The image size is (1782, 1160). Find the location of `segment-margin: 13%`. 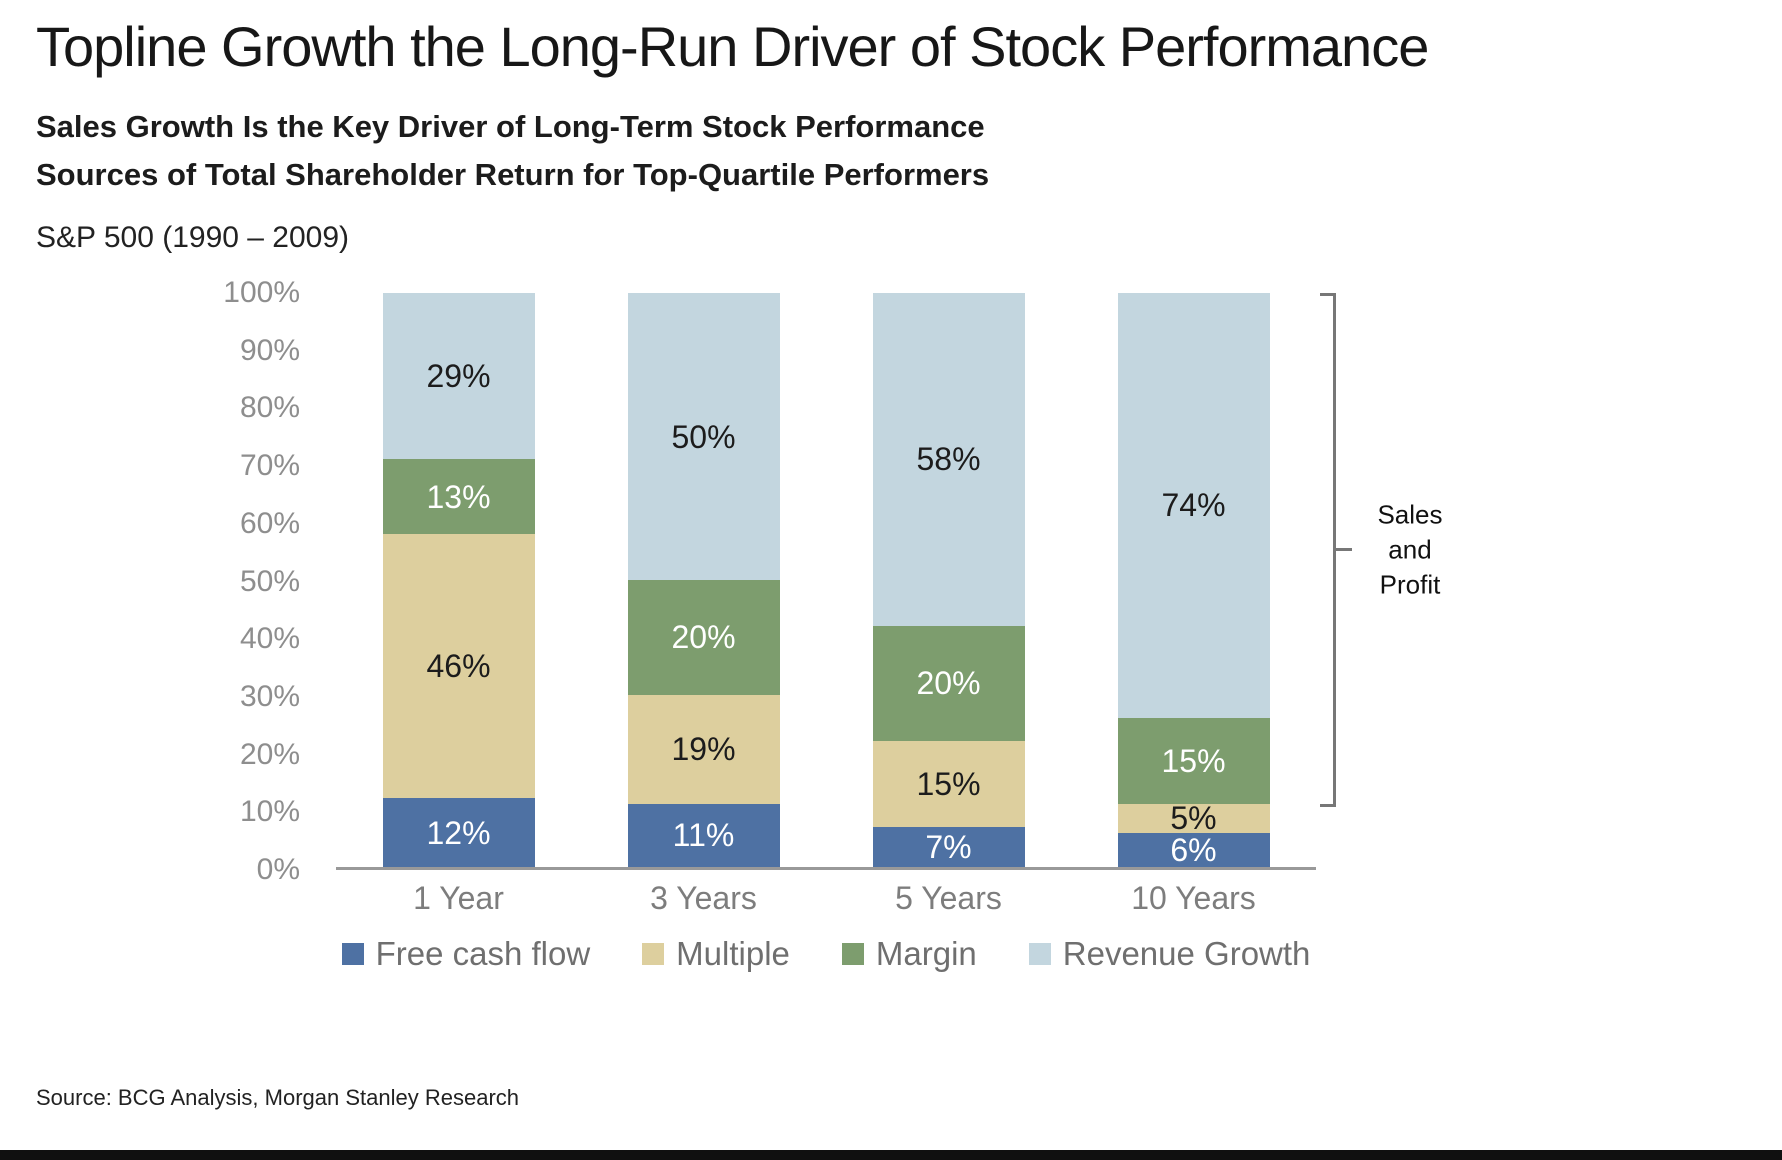

segment-margin: 13% is located at coordinates (458, 497).